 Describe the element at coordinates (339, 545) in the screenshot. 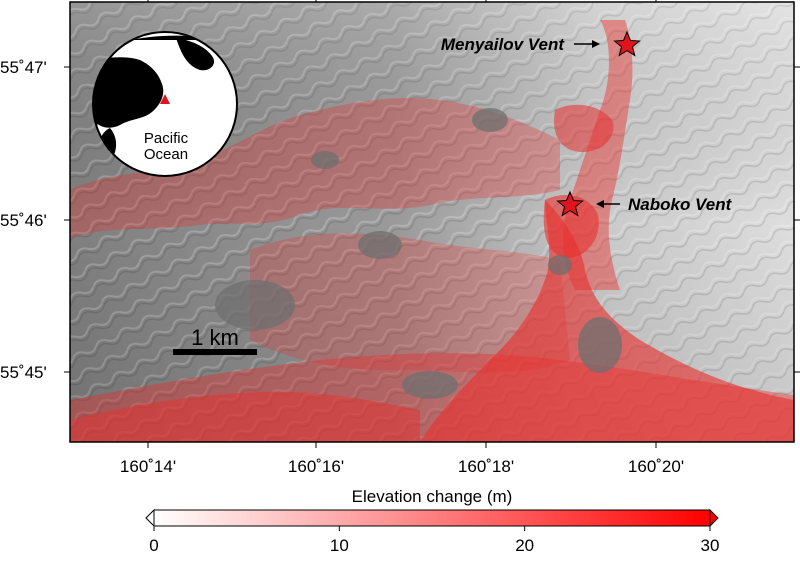

I see `colorbar-tick-label: 10` at that location.